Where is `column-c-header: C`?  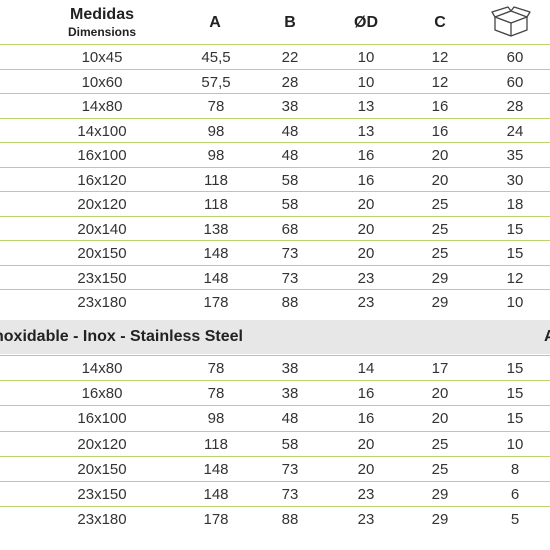
column-c-header: C is located at coordinates (440, 22).